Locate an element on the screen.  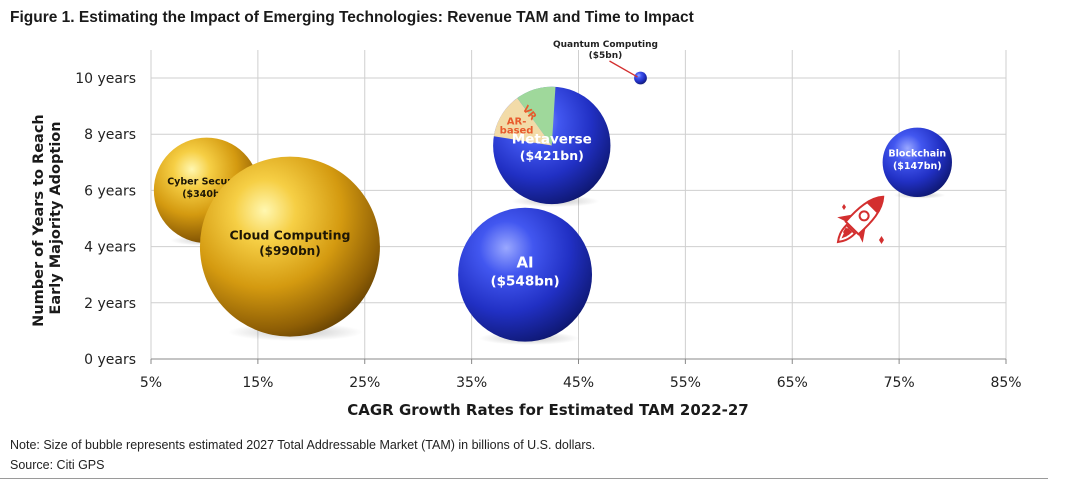
x-tick-label: 15% is located at coordinates (257, 383).